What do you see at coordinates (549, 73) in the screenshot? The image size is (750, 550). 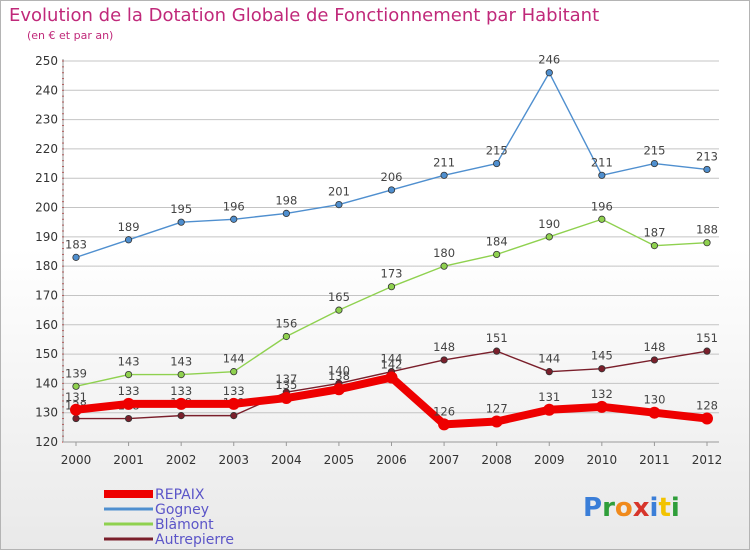 I see `data-point-gogney-2009` at bounding box center [549, 73].